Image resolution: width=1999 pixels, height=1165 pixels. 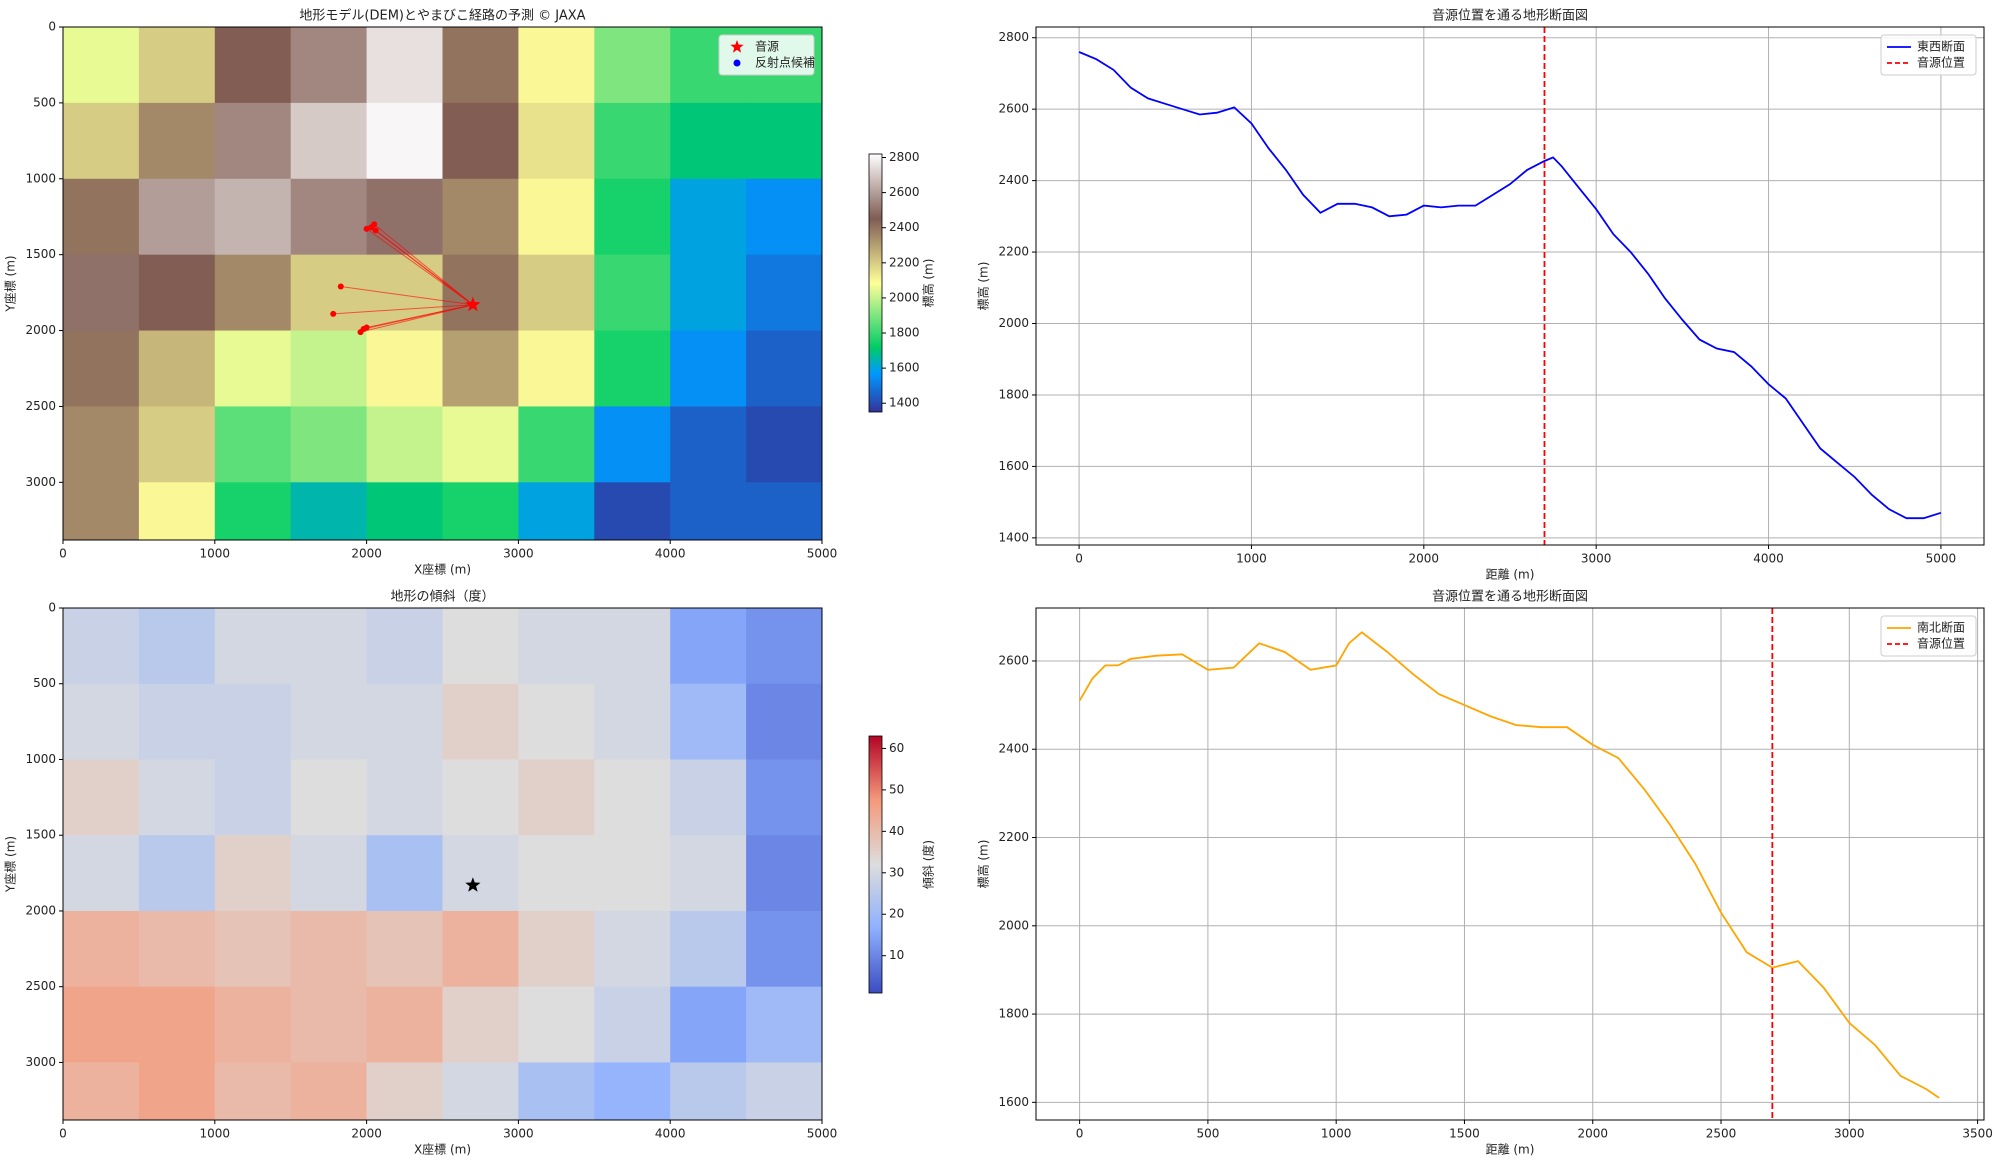 What do you see at coordinates (896, 872) in the screenshot?
I see `colorbar-tick-label: 30` at bounding box center [896, 872].